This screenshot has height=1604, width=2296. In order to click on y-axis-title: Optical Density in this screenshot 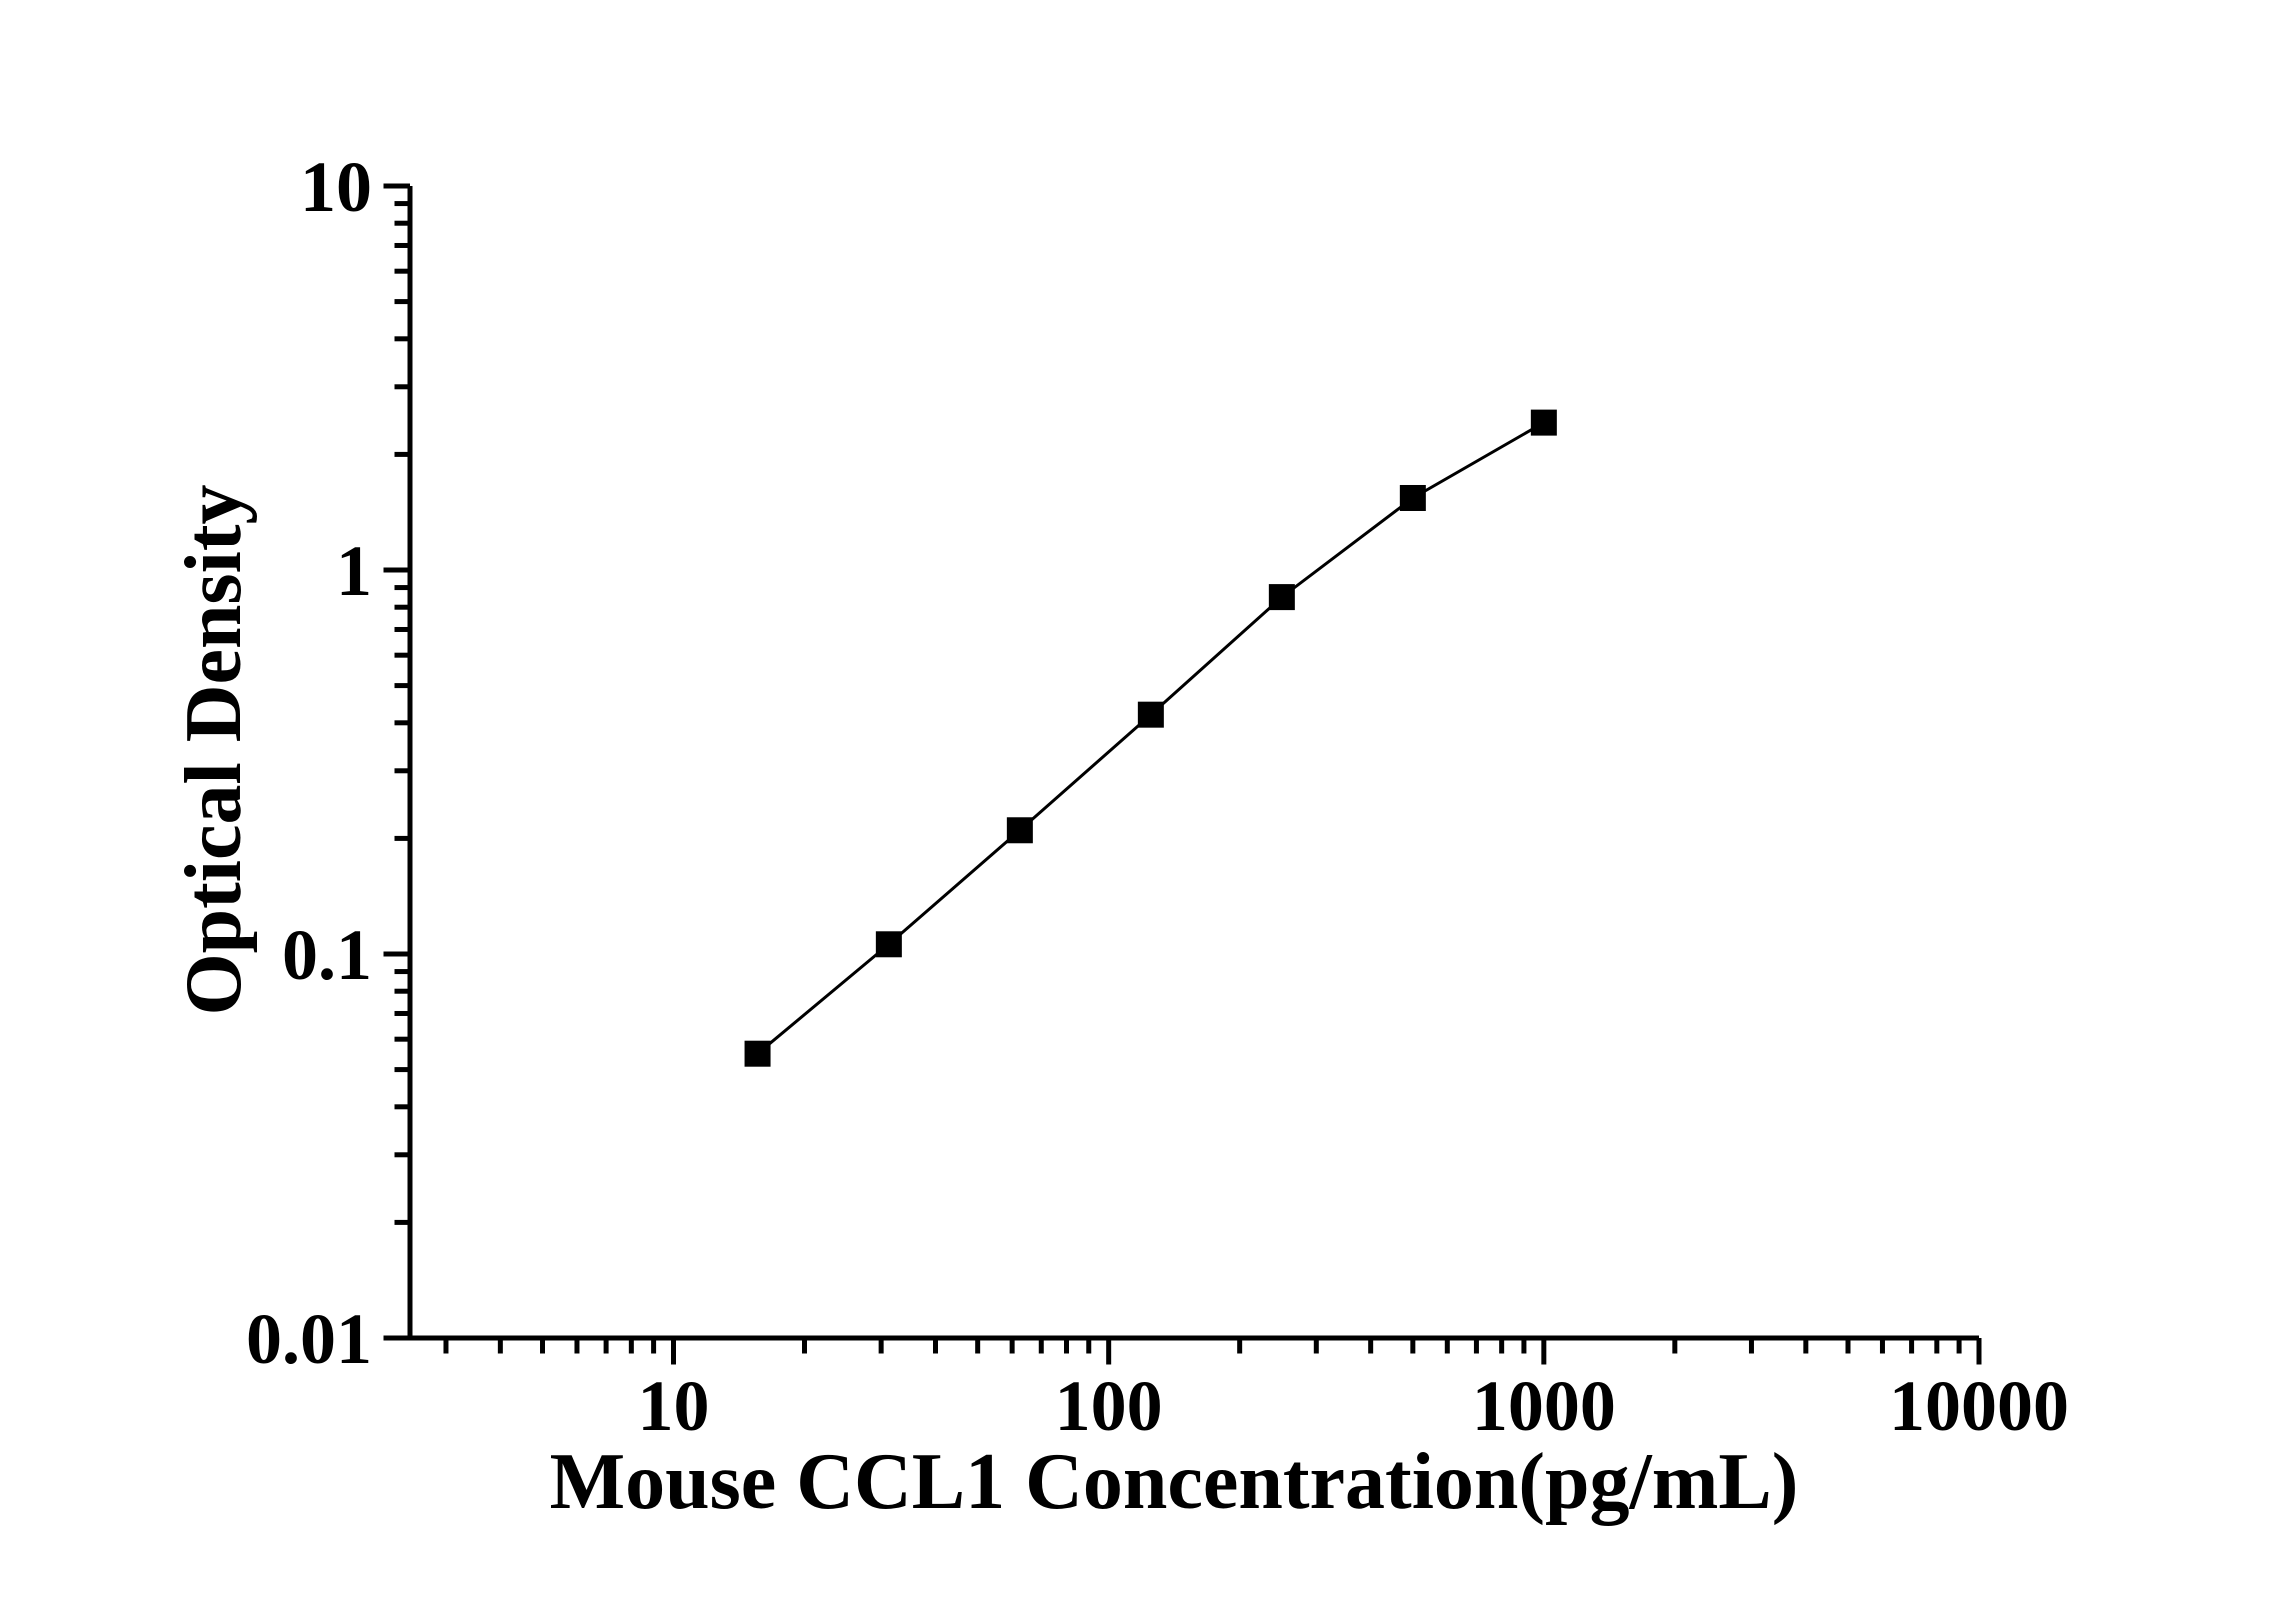, I will do `click(214, 749)`.